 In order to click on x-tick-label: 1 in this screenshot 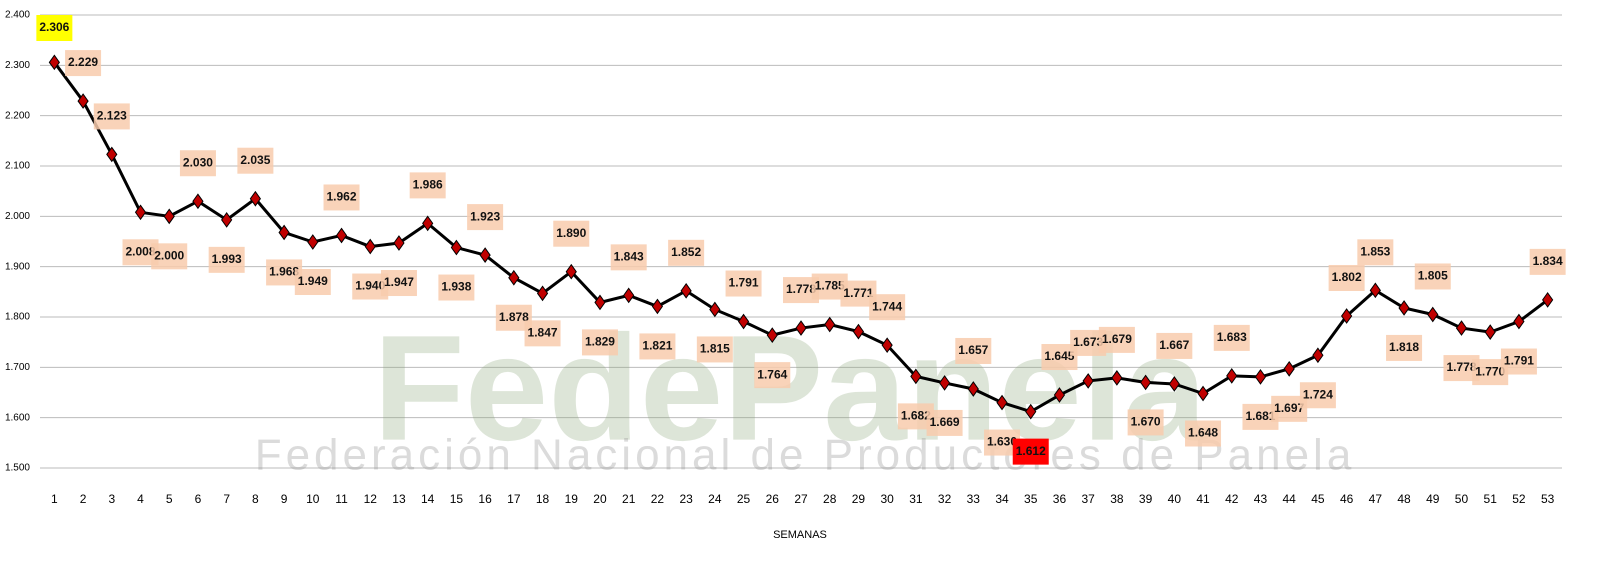, I will do `click(54, 499)`.